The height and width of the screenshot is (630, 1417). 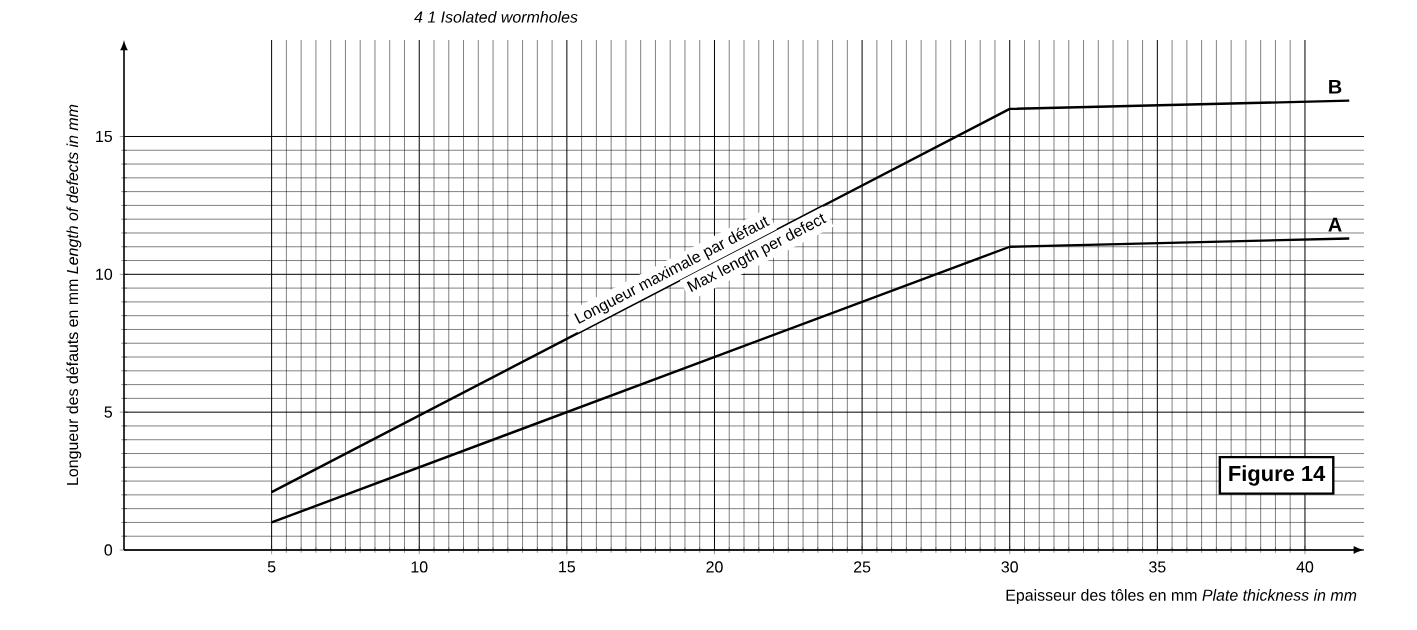 I want to click on y-tick-label: 5, so click(x=108, y=412).